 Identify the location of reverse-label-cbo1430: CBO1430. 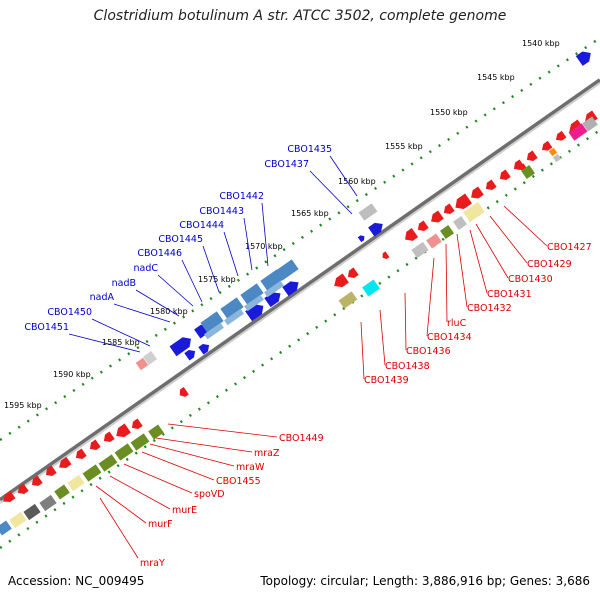
(530, 279).